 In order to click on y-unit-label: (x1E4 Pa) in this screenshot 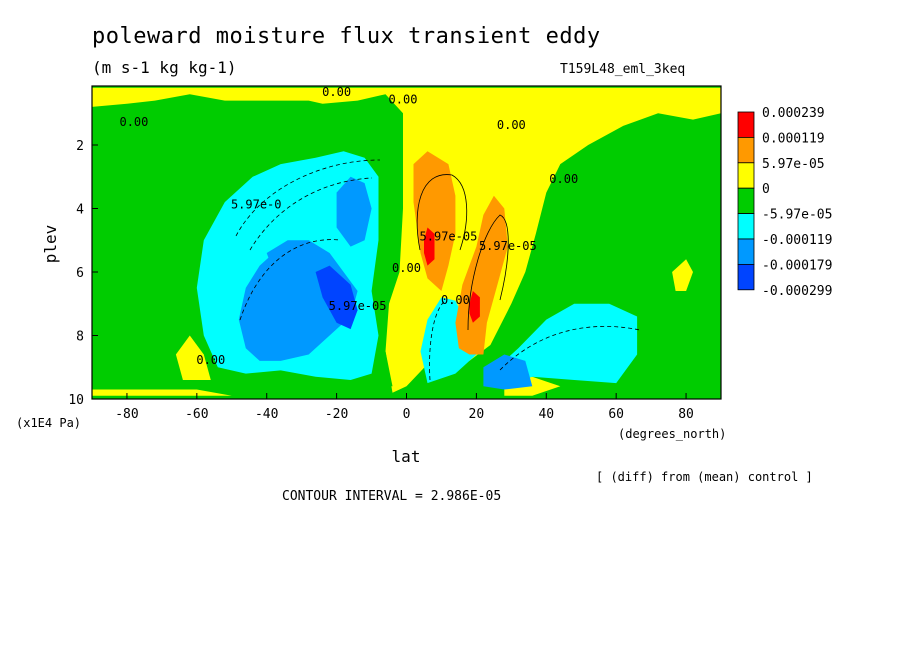, I will do `click(48, 423)`.